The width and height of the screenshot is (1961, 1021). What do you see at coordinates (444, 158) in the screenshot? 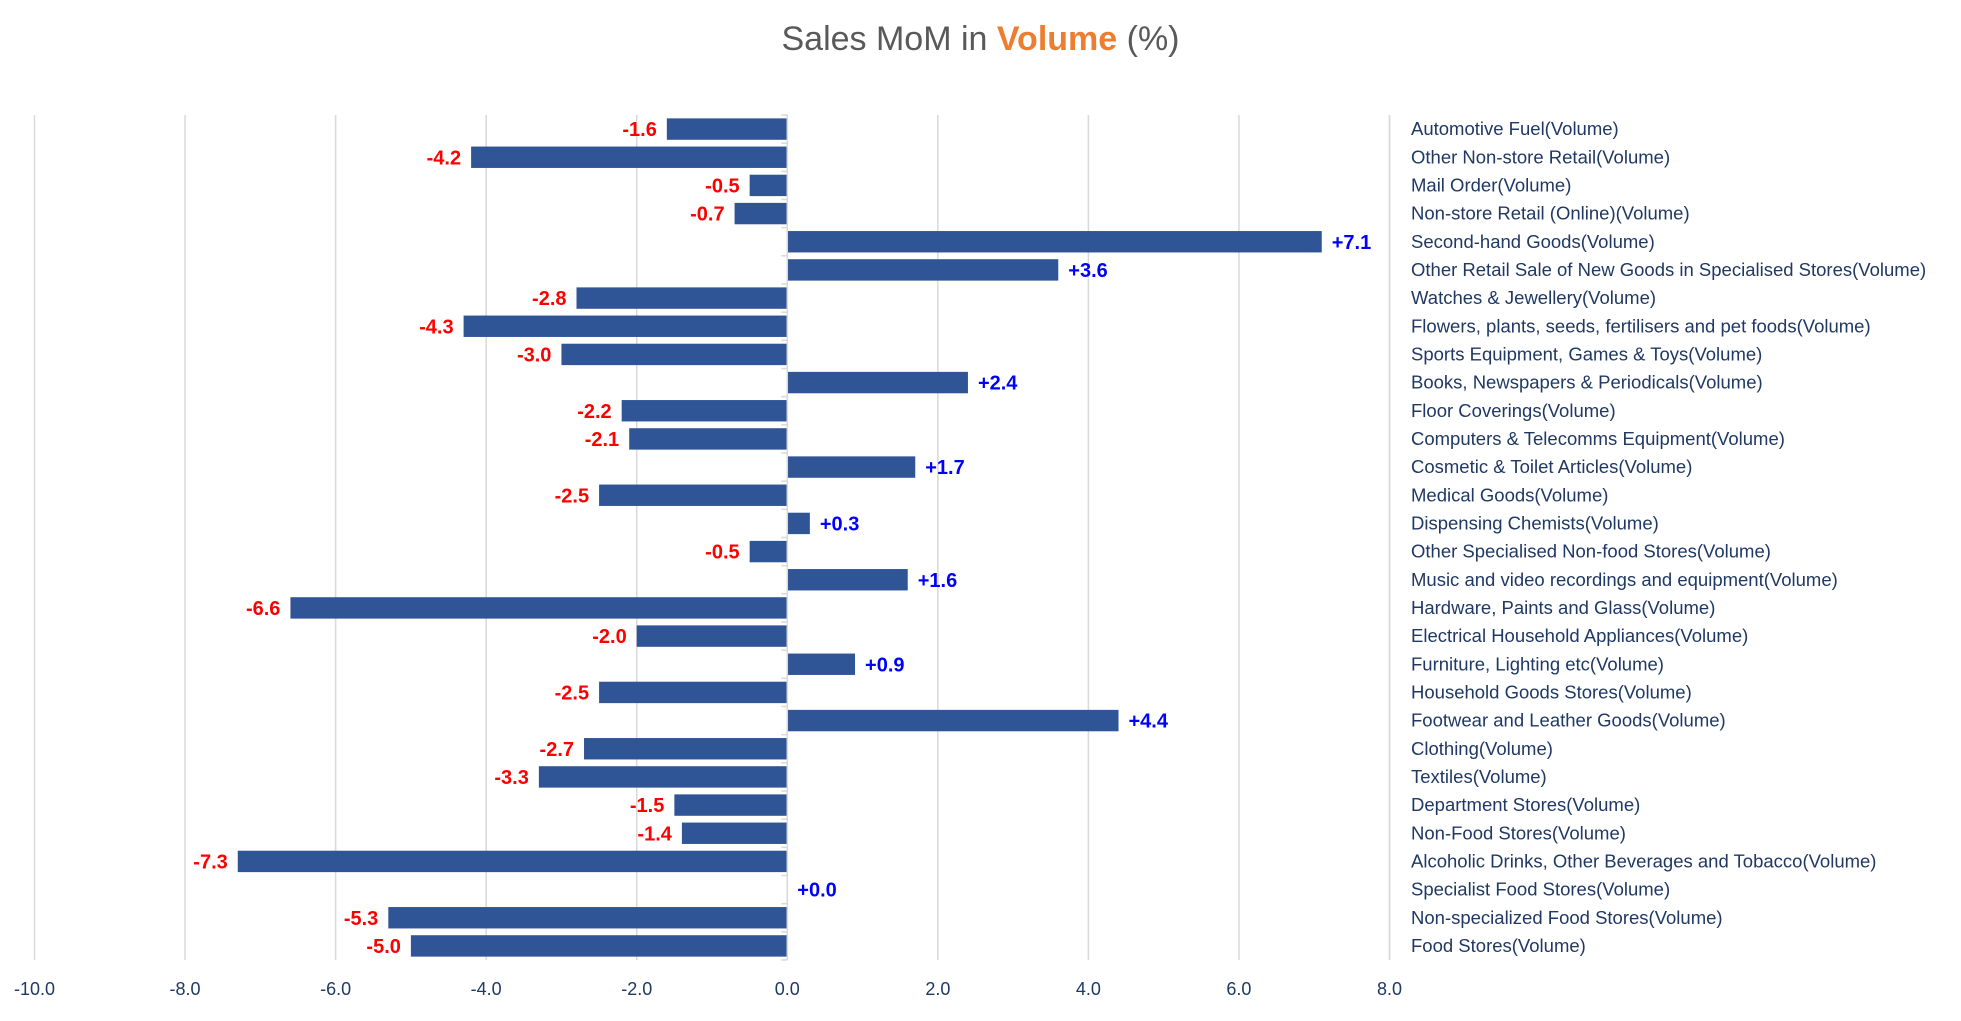
I see `data-label: -4.2` at bounding box center [444, 158].